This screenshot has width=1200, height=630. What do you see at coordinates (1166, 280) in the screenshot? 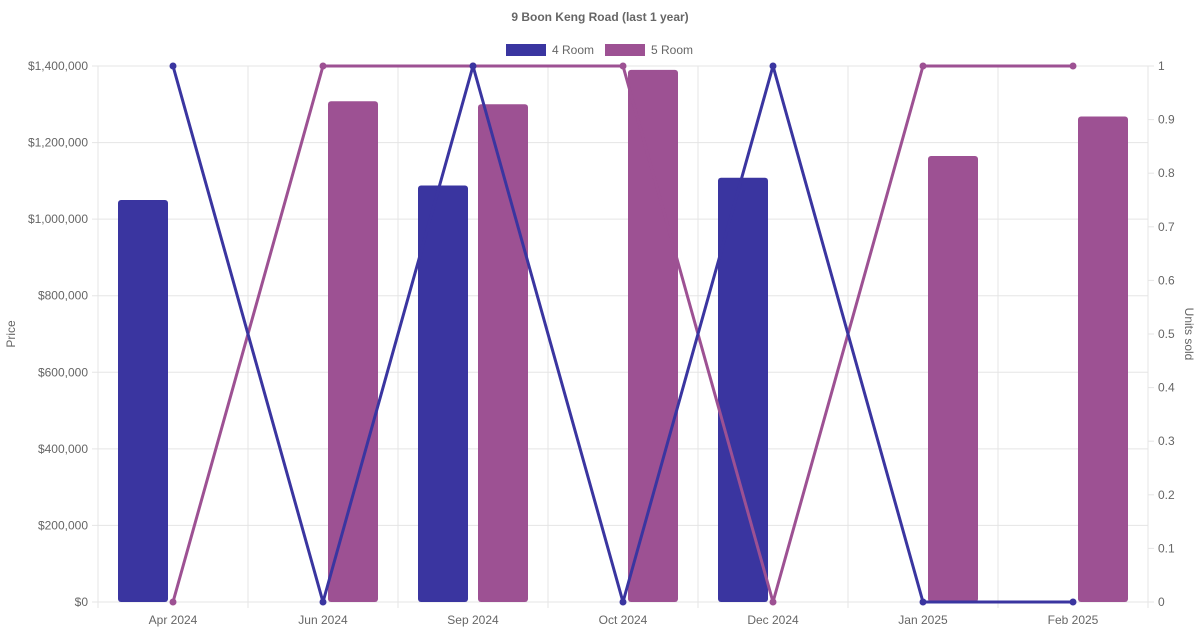
I see `y-right-tick-label: 0.6` at bounding box center [1166, 280].